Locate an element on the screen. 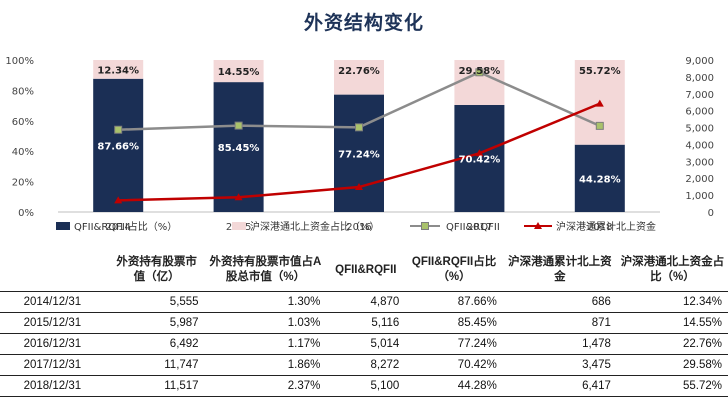  table-cell: 5,014 is located at coordinates (366, 344).